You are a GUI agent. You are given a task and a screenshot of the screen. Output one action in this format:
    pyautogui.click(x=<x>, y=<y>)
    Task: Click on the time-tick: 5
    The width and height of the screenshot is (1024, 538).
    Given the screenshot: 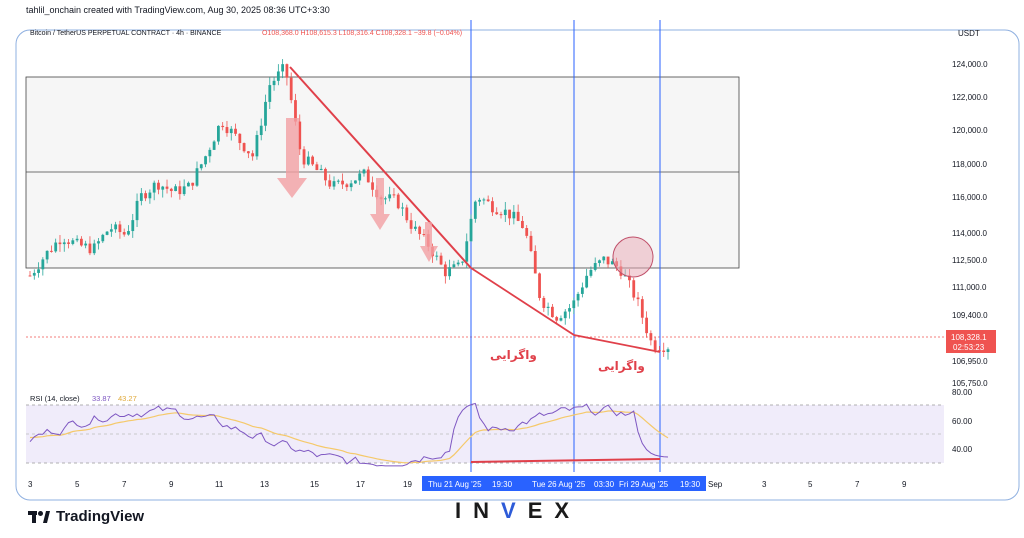 What is the action you would take?
    pyautogui.click(x=810, y=484)
    